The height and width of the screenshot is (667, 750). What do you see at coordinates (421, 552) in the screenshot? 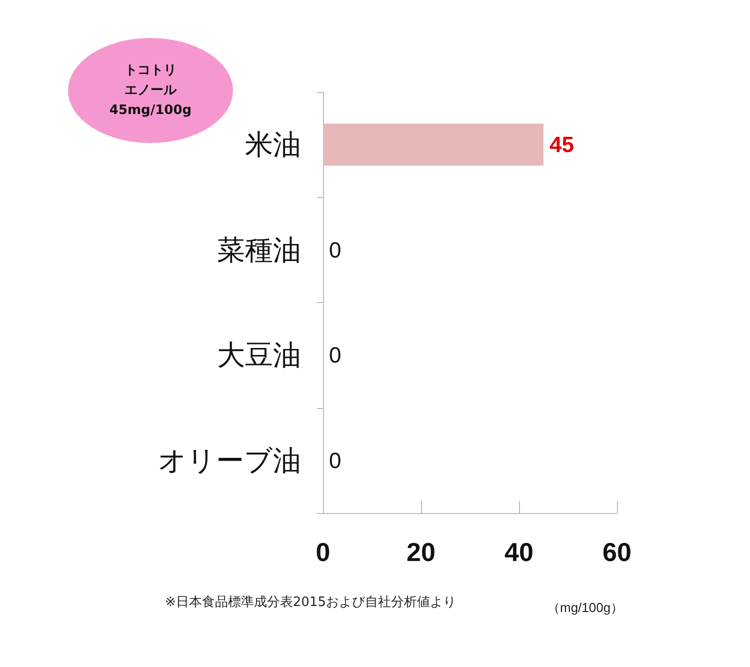
I see `x-tick-label: 20` at bounding box center [421, 552].